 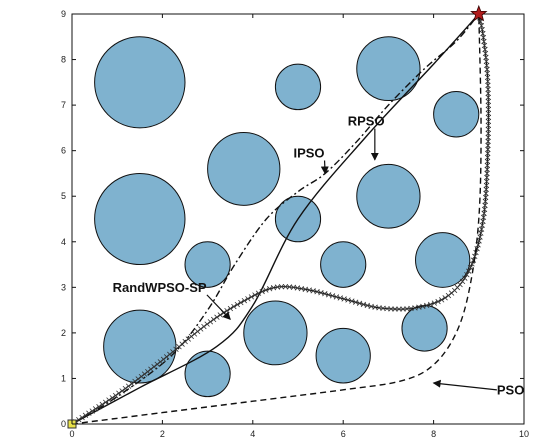 What do you see at coordinates (63, 242) in the screenshot?
I see `y-tick-label: 4` at bounding box center [63, 242].